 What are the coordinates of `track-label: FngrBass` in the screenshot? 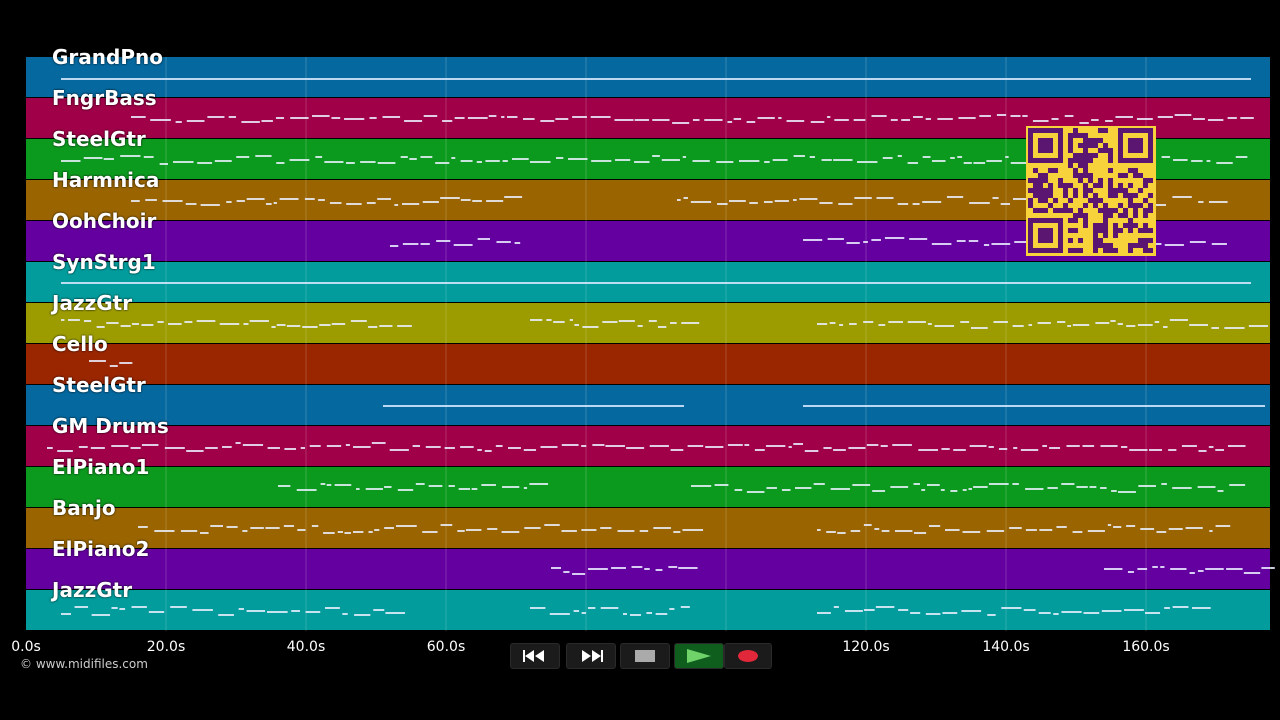 It's located at (104, 98).